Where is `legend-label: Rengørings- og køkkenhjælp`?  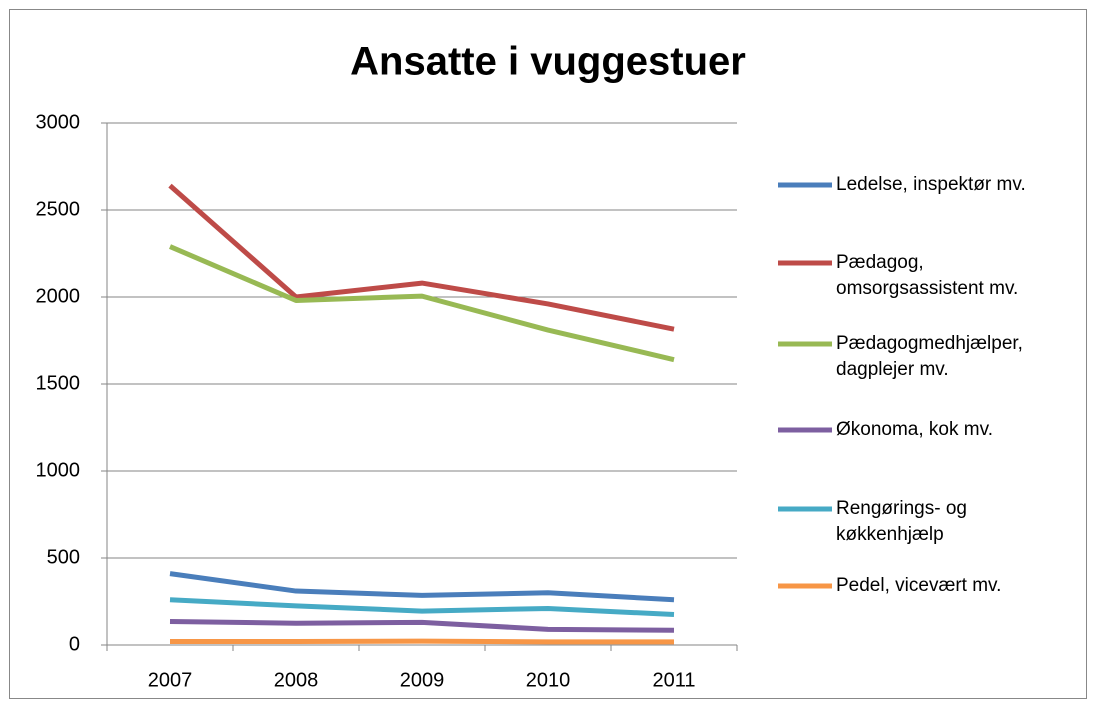
legend-label: Rengørings- og køkkenhjælp is located at coordinates (901, 521).